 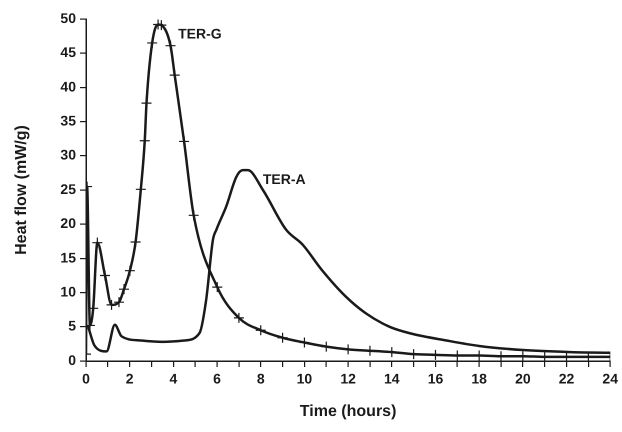 What do you see at coordinates (72, 326) in the screenshot?
I see `y-tick-label: 5` at bounding box center [72, 326].